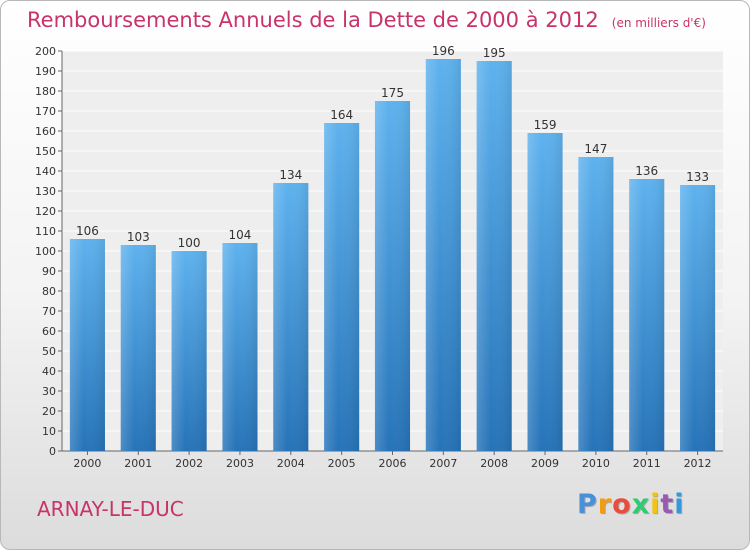 Image resolution: width=750 pixels, height=550 pixels. What do you see at coordinates (641, 504) in the screenshot?
I see `logo-letter: x` at bounding box center [641, 504].